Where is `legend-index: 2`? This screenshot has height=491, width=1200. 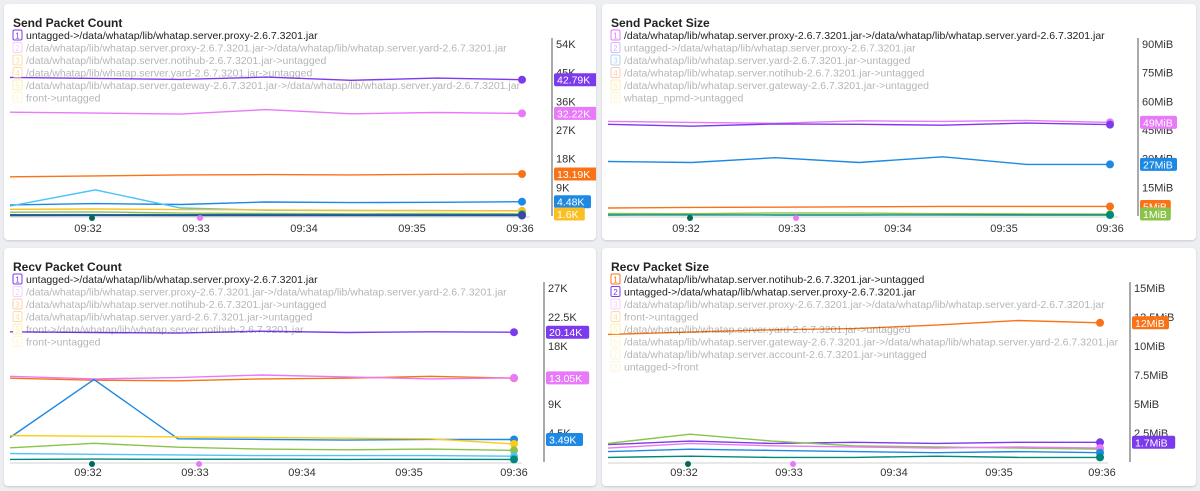
legend-index: 2 is located at coordinates (615, 292).